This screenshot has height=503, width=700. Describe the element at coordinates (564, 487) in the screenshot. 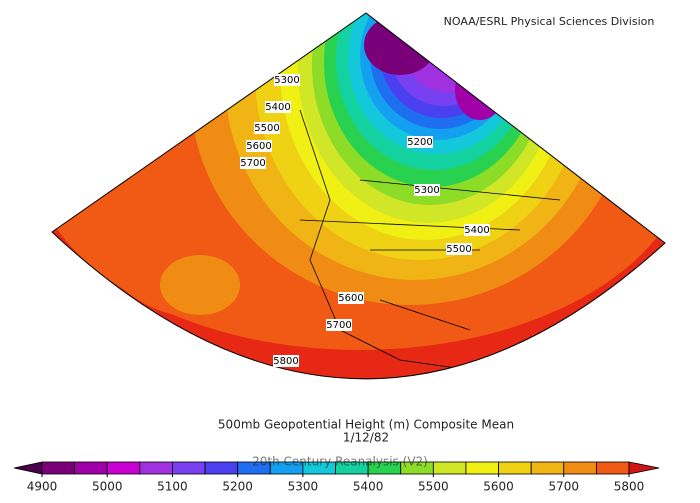

I see `colorbar-tick-label: 5700` at that location.